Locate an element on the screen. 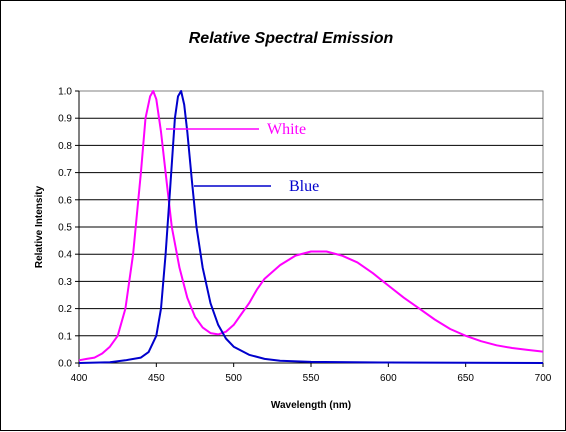  y-tick-label: 0.1 is located at coordinates (65, 336).